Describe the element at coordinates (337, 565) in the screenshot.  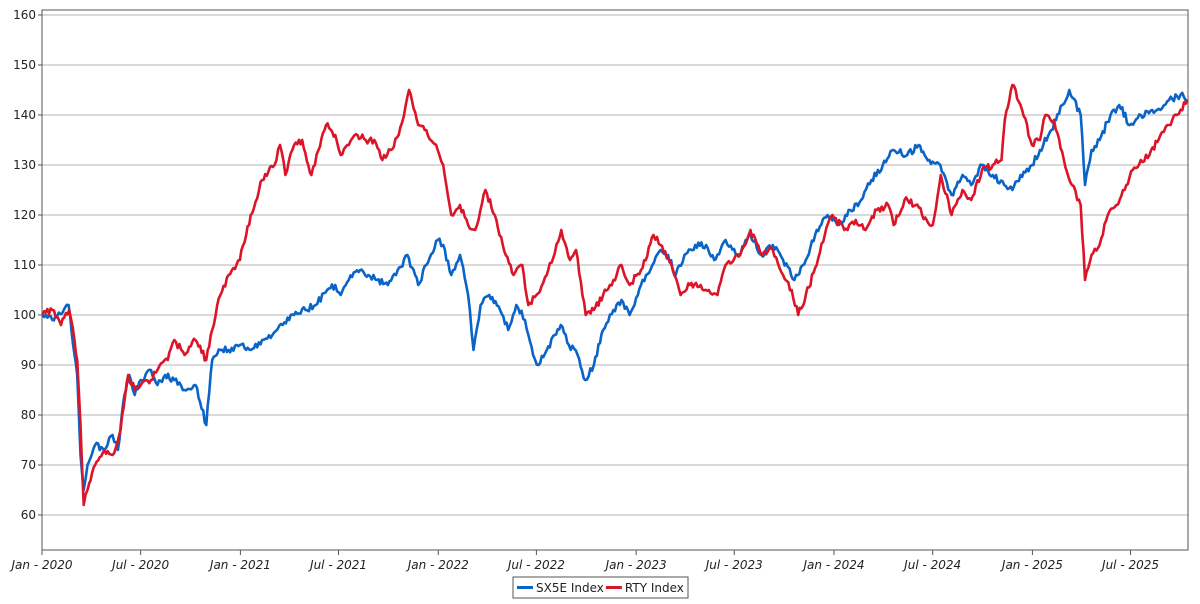
I see `x-tick-label: Jul - 2021` at that location.